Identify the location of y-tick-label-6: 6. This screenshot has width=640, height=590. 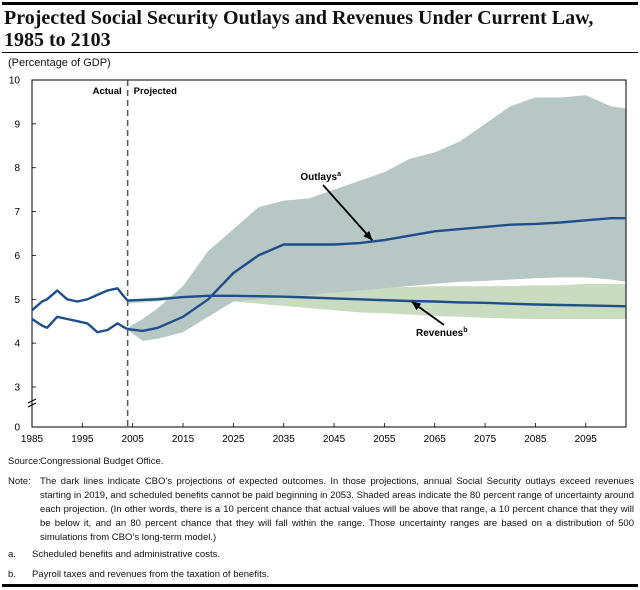
(17, 256).